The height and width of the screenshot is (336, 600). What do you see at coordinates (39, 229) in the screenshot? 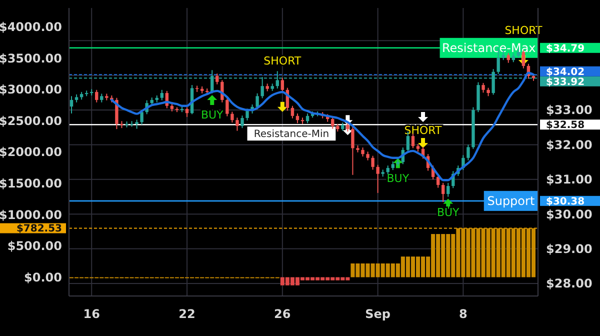
I see `y-tick-label: $782.53` at bounding box center [39, 229].